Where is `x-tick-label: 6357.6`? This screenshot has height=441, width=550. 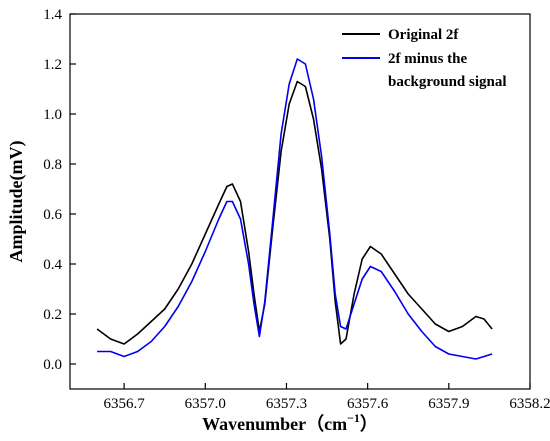
x-tick-label: 6357.6 is located at coordinates (368, 404).